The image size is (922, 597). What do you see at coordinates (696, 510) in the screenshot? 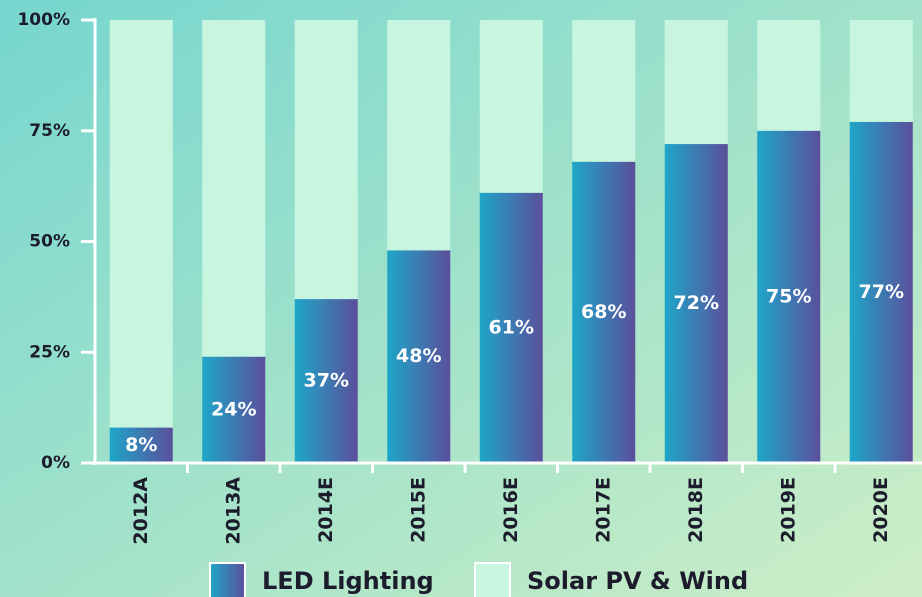
I see `x-tick-label: 2018E` at bounding box center [696, 510].